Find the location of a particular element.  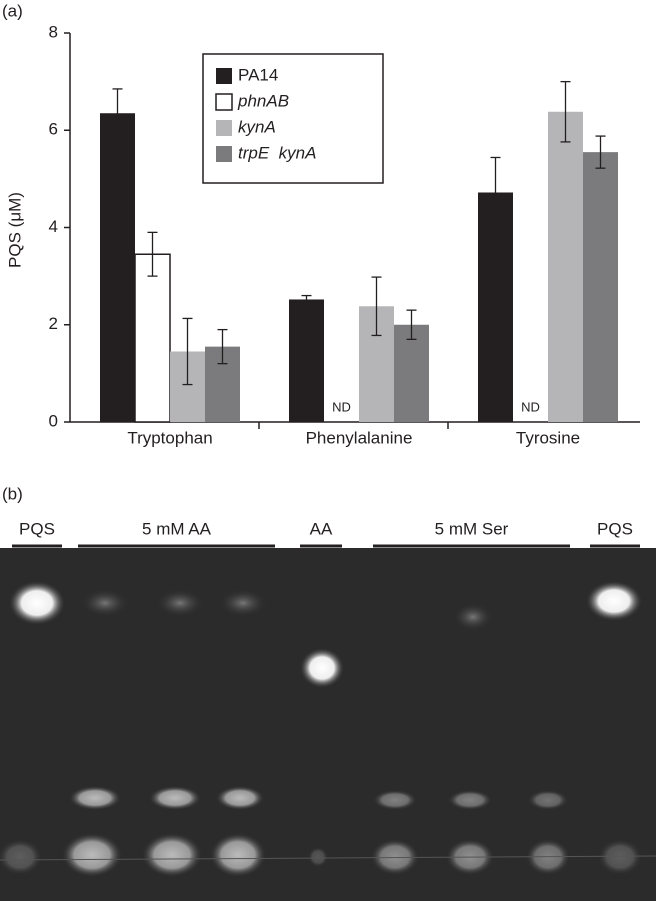

lane-label: AA is located at coordinates (321, 528).